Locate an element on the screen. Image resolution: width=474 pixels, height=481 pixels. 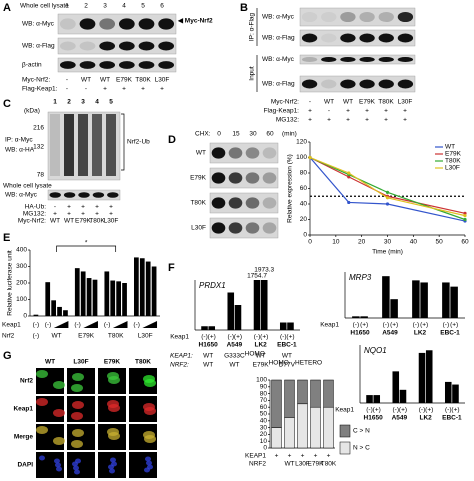
time-label: 15 is located at coordinates (236, 134).